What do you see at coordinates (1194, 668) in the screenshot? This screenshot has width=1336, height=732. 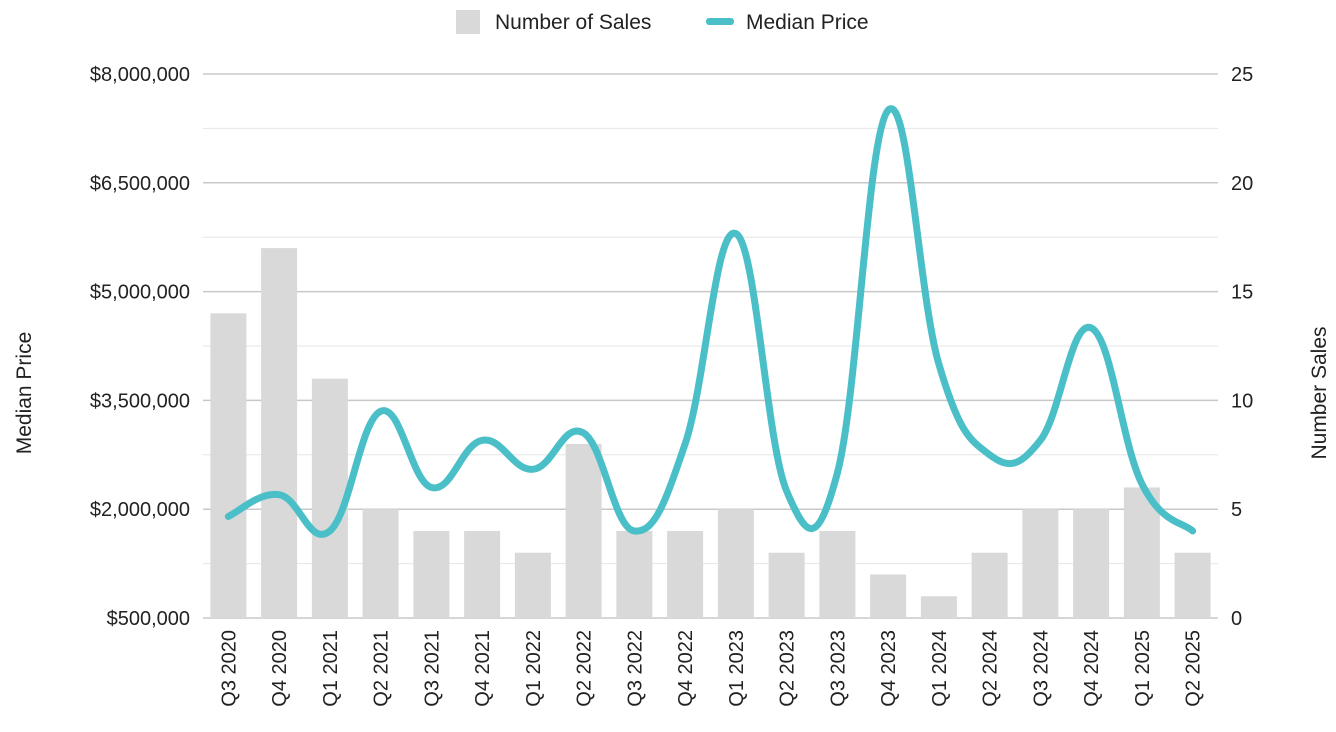 I see `x-tick-label: Q2 2025` at bounding box center [1194, 668].